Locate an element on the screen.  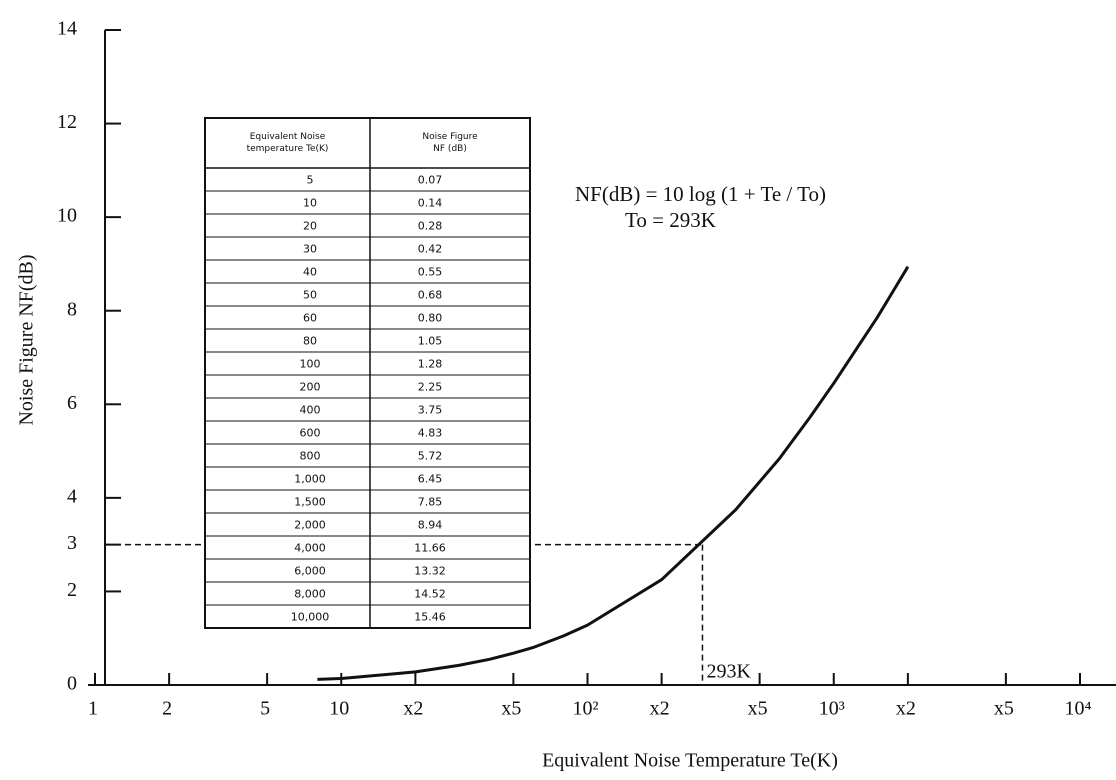
table-cell: 7.85 is located at coordinates (430, 502).